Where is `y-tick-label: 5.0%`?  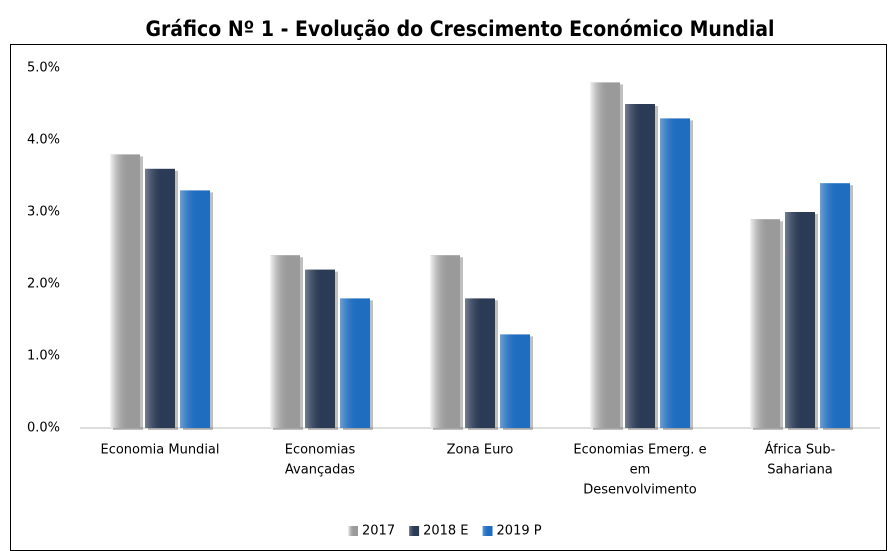 y-tick-label: 5.0% is located at coordinates (43, 68).